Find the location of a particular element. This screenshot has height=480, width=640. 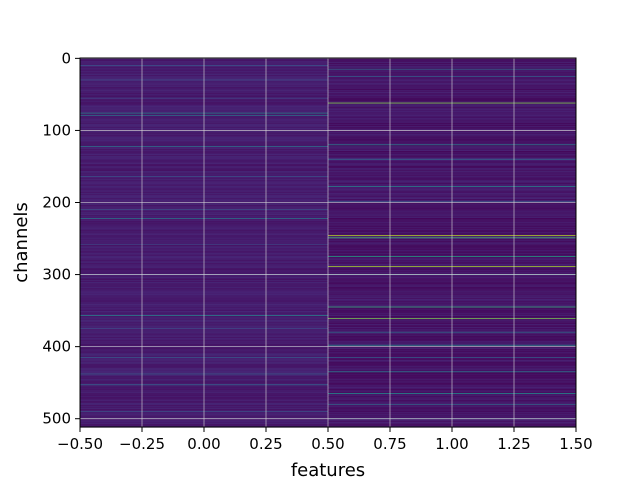

x-tick-label: 1.25 is located at coordinates (513, 444).